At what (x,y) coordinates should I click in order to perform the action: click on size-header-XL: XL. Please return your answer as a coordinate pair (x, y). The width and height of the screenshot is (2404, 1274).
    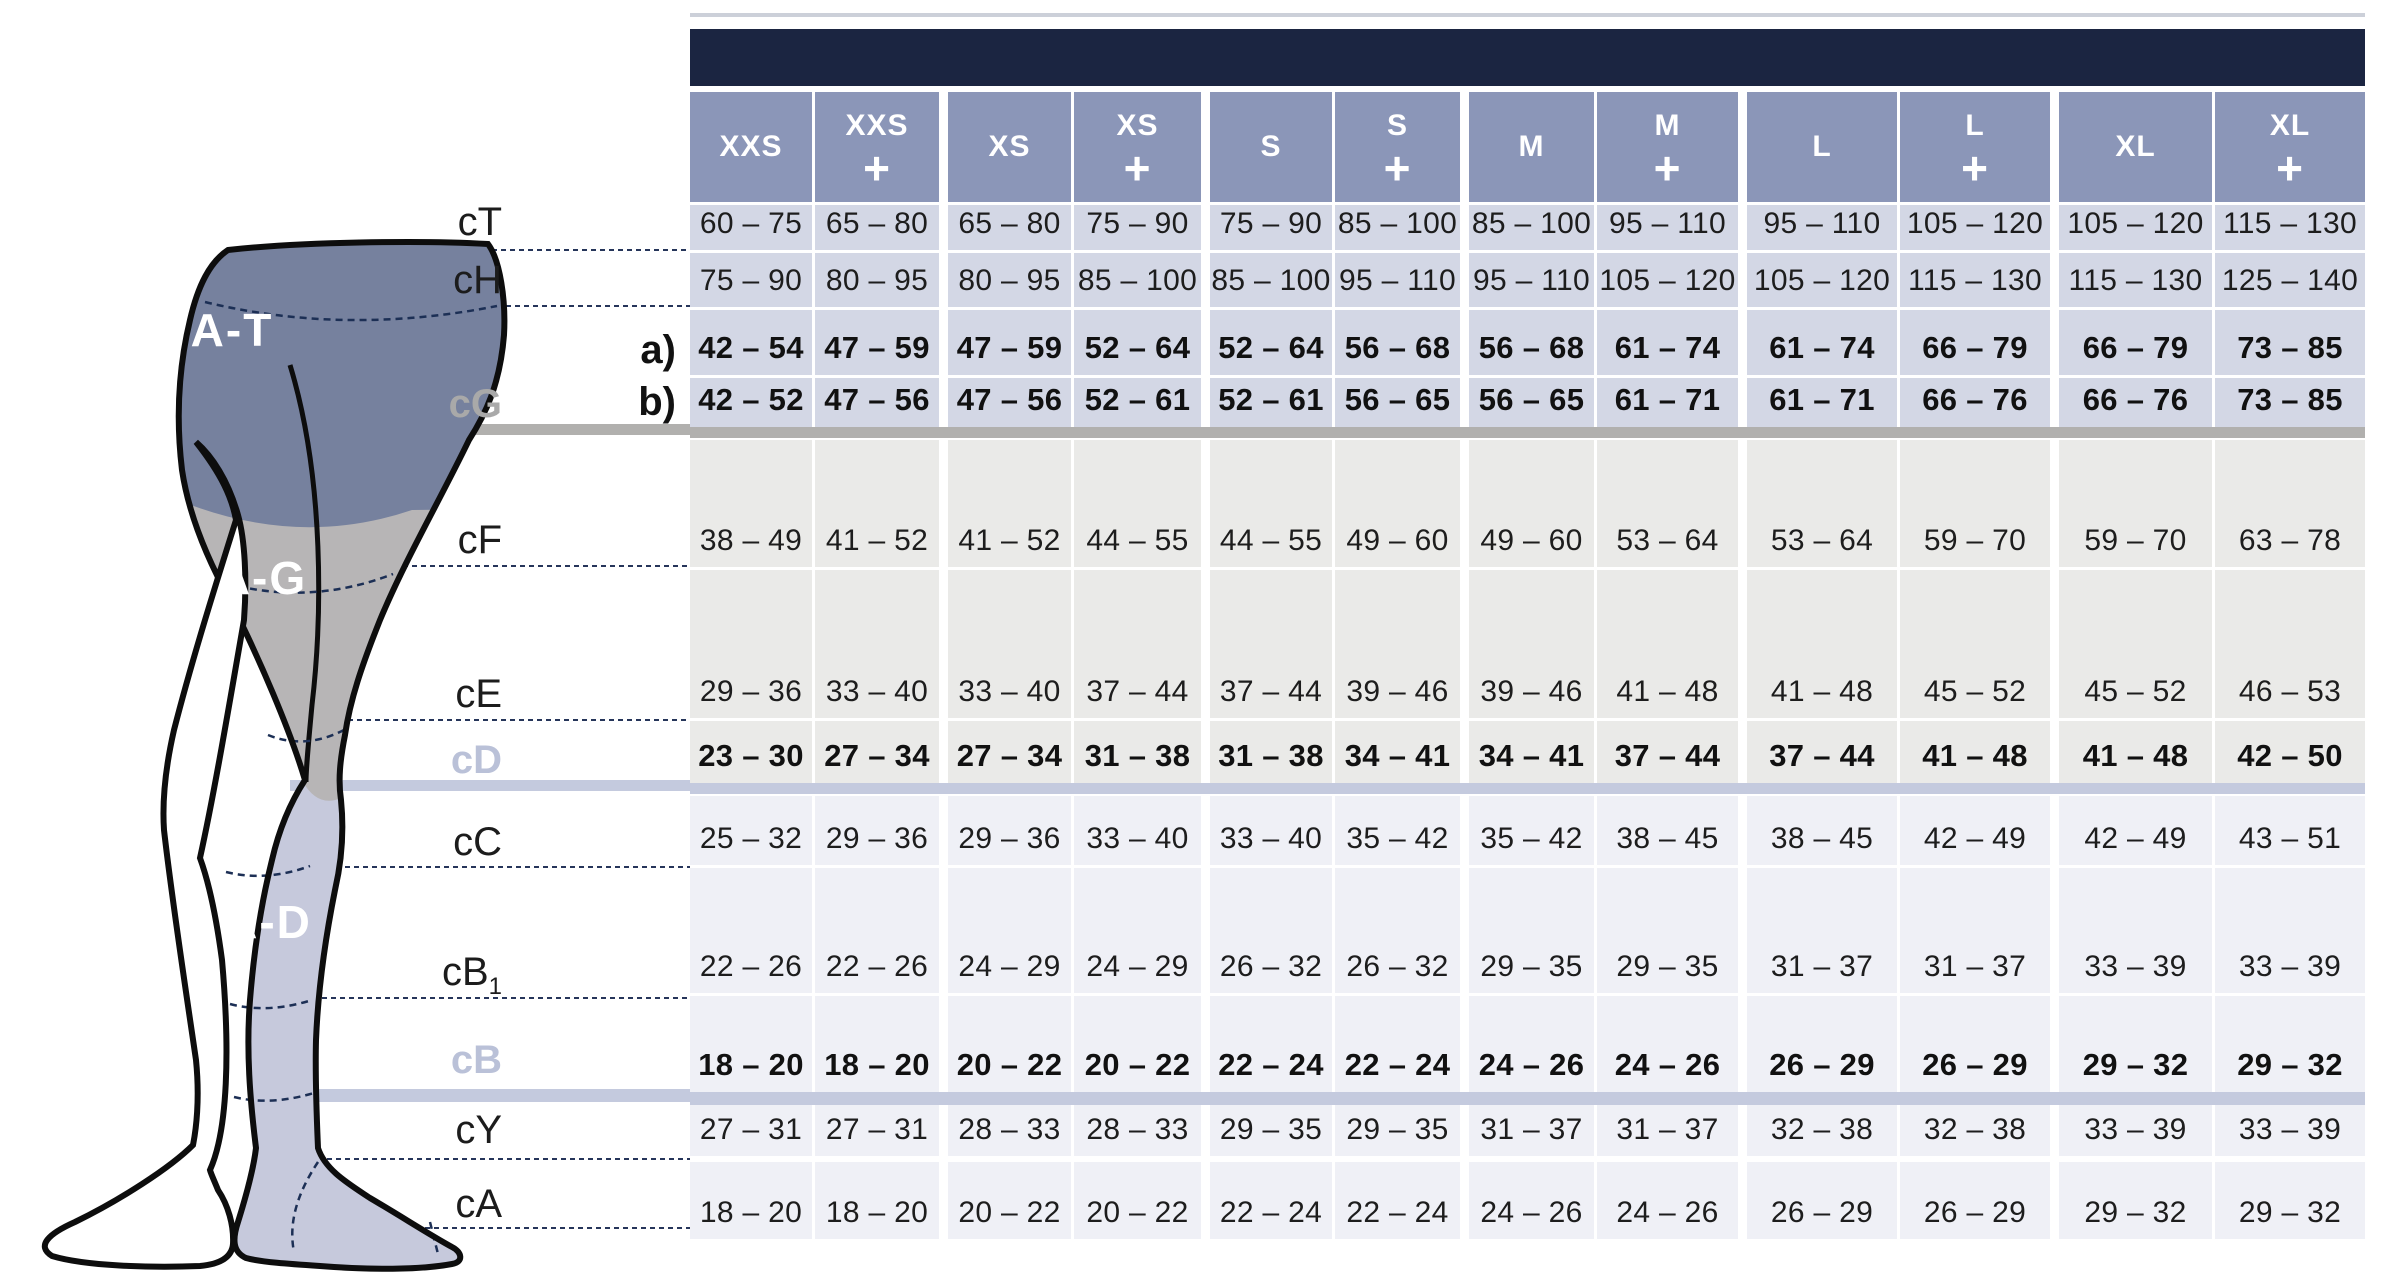
    Looking at the image, I should click on (2135, 147).